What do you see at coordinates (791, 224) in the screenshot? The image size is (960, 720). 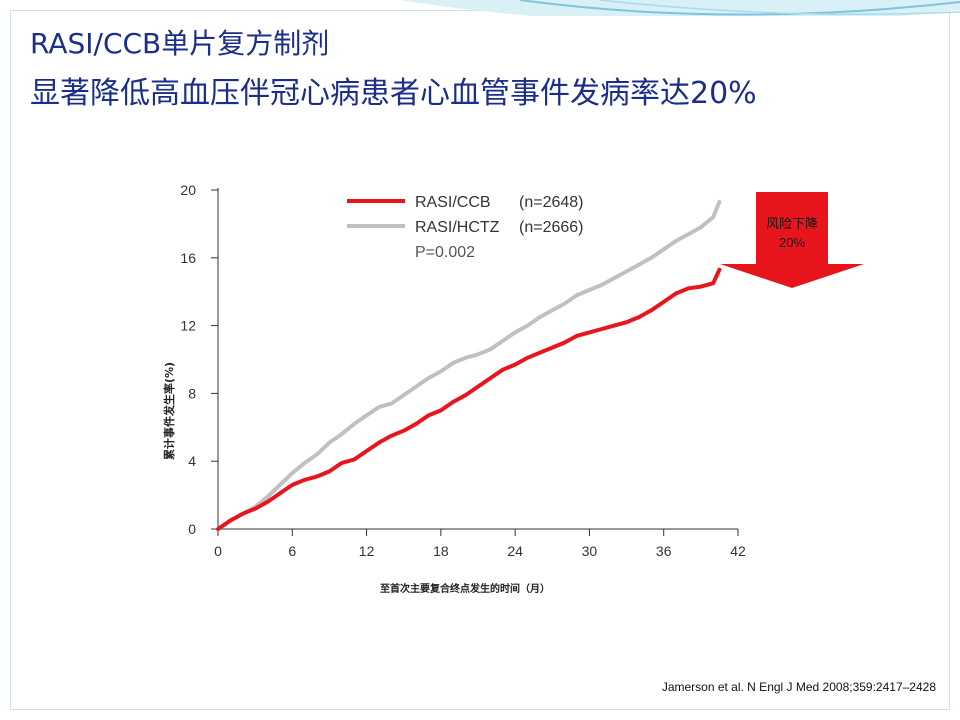 I see `risk-reduction-label: 风险下降` at bounding box center [791, 224].